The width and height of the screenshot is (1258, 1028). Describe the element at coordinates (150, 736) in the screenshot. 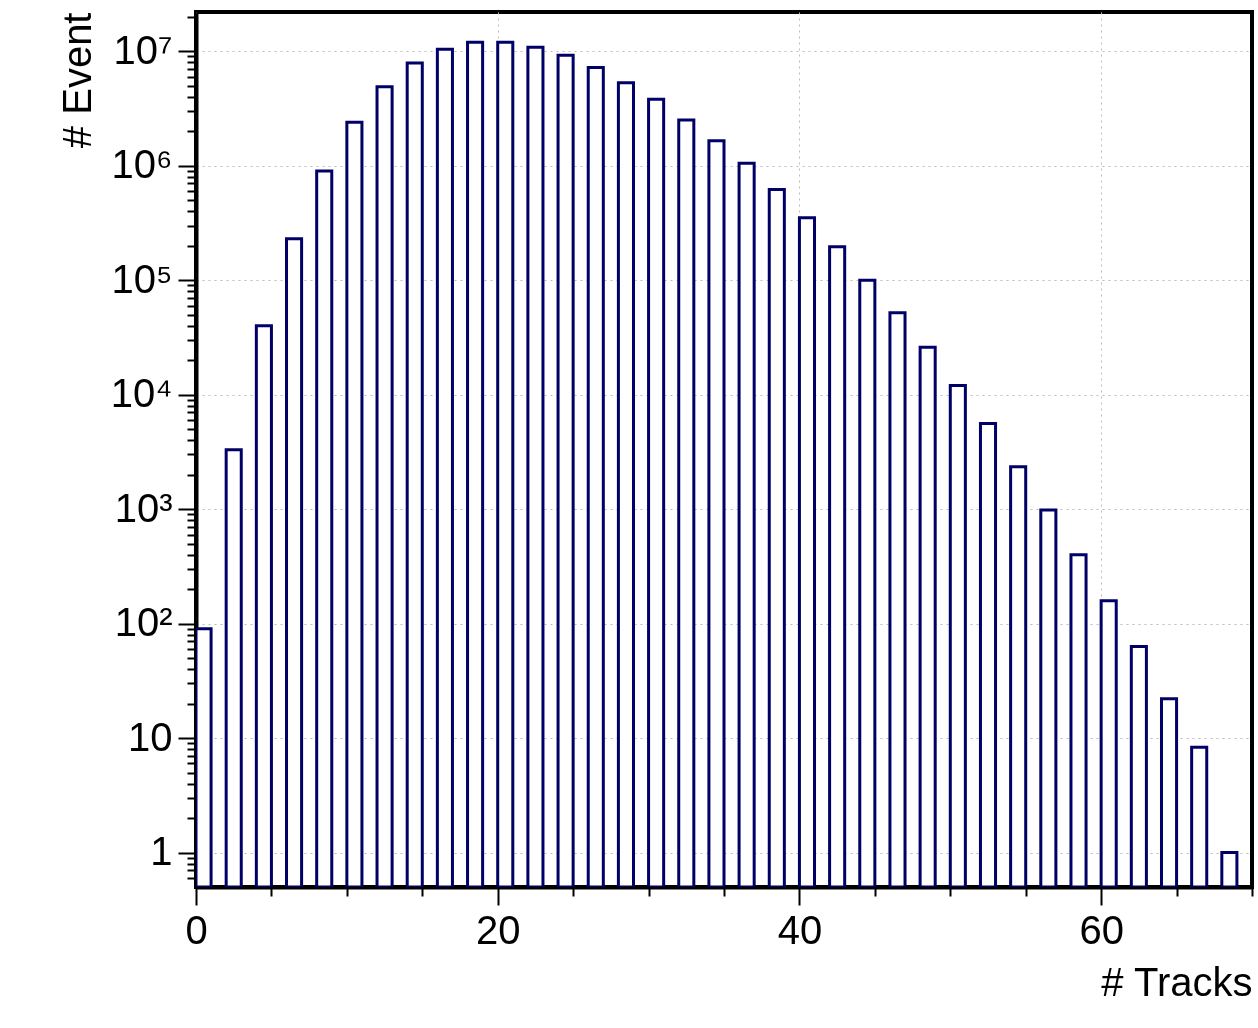

I see `y-tick-label: 10` at that location.